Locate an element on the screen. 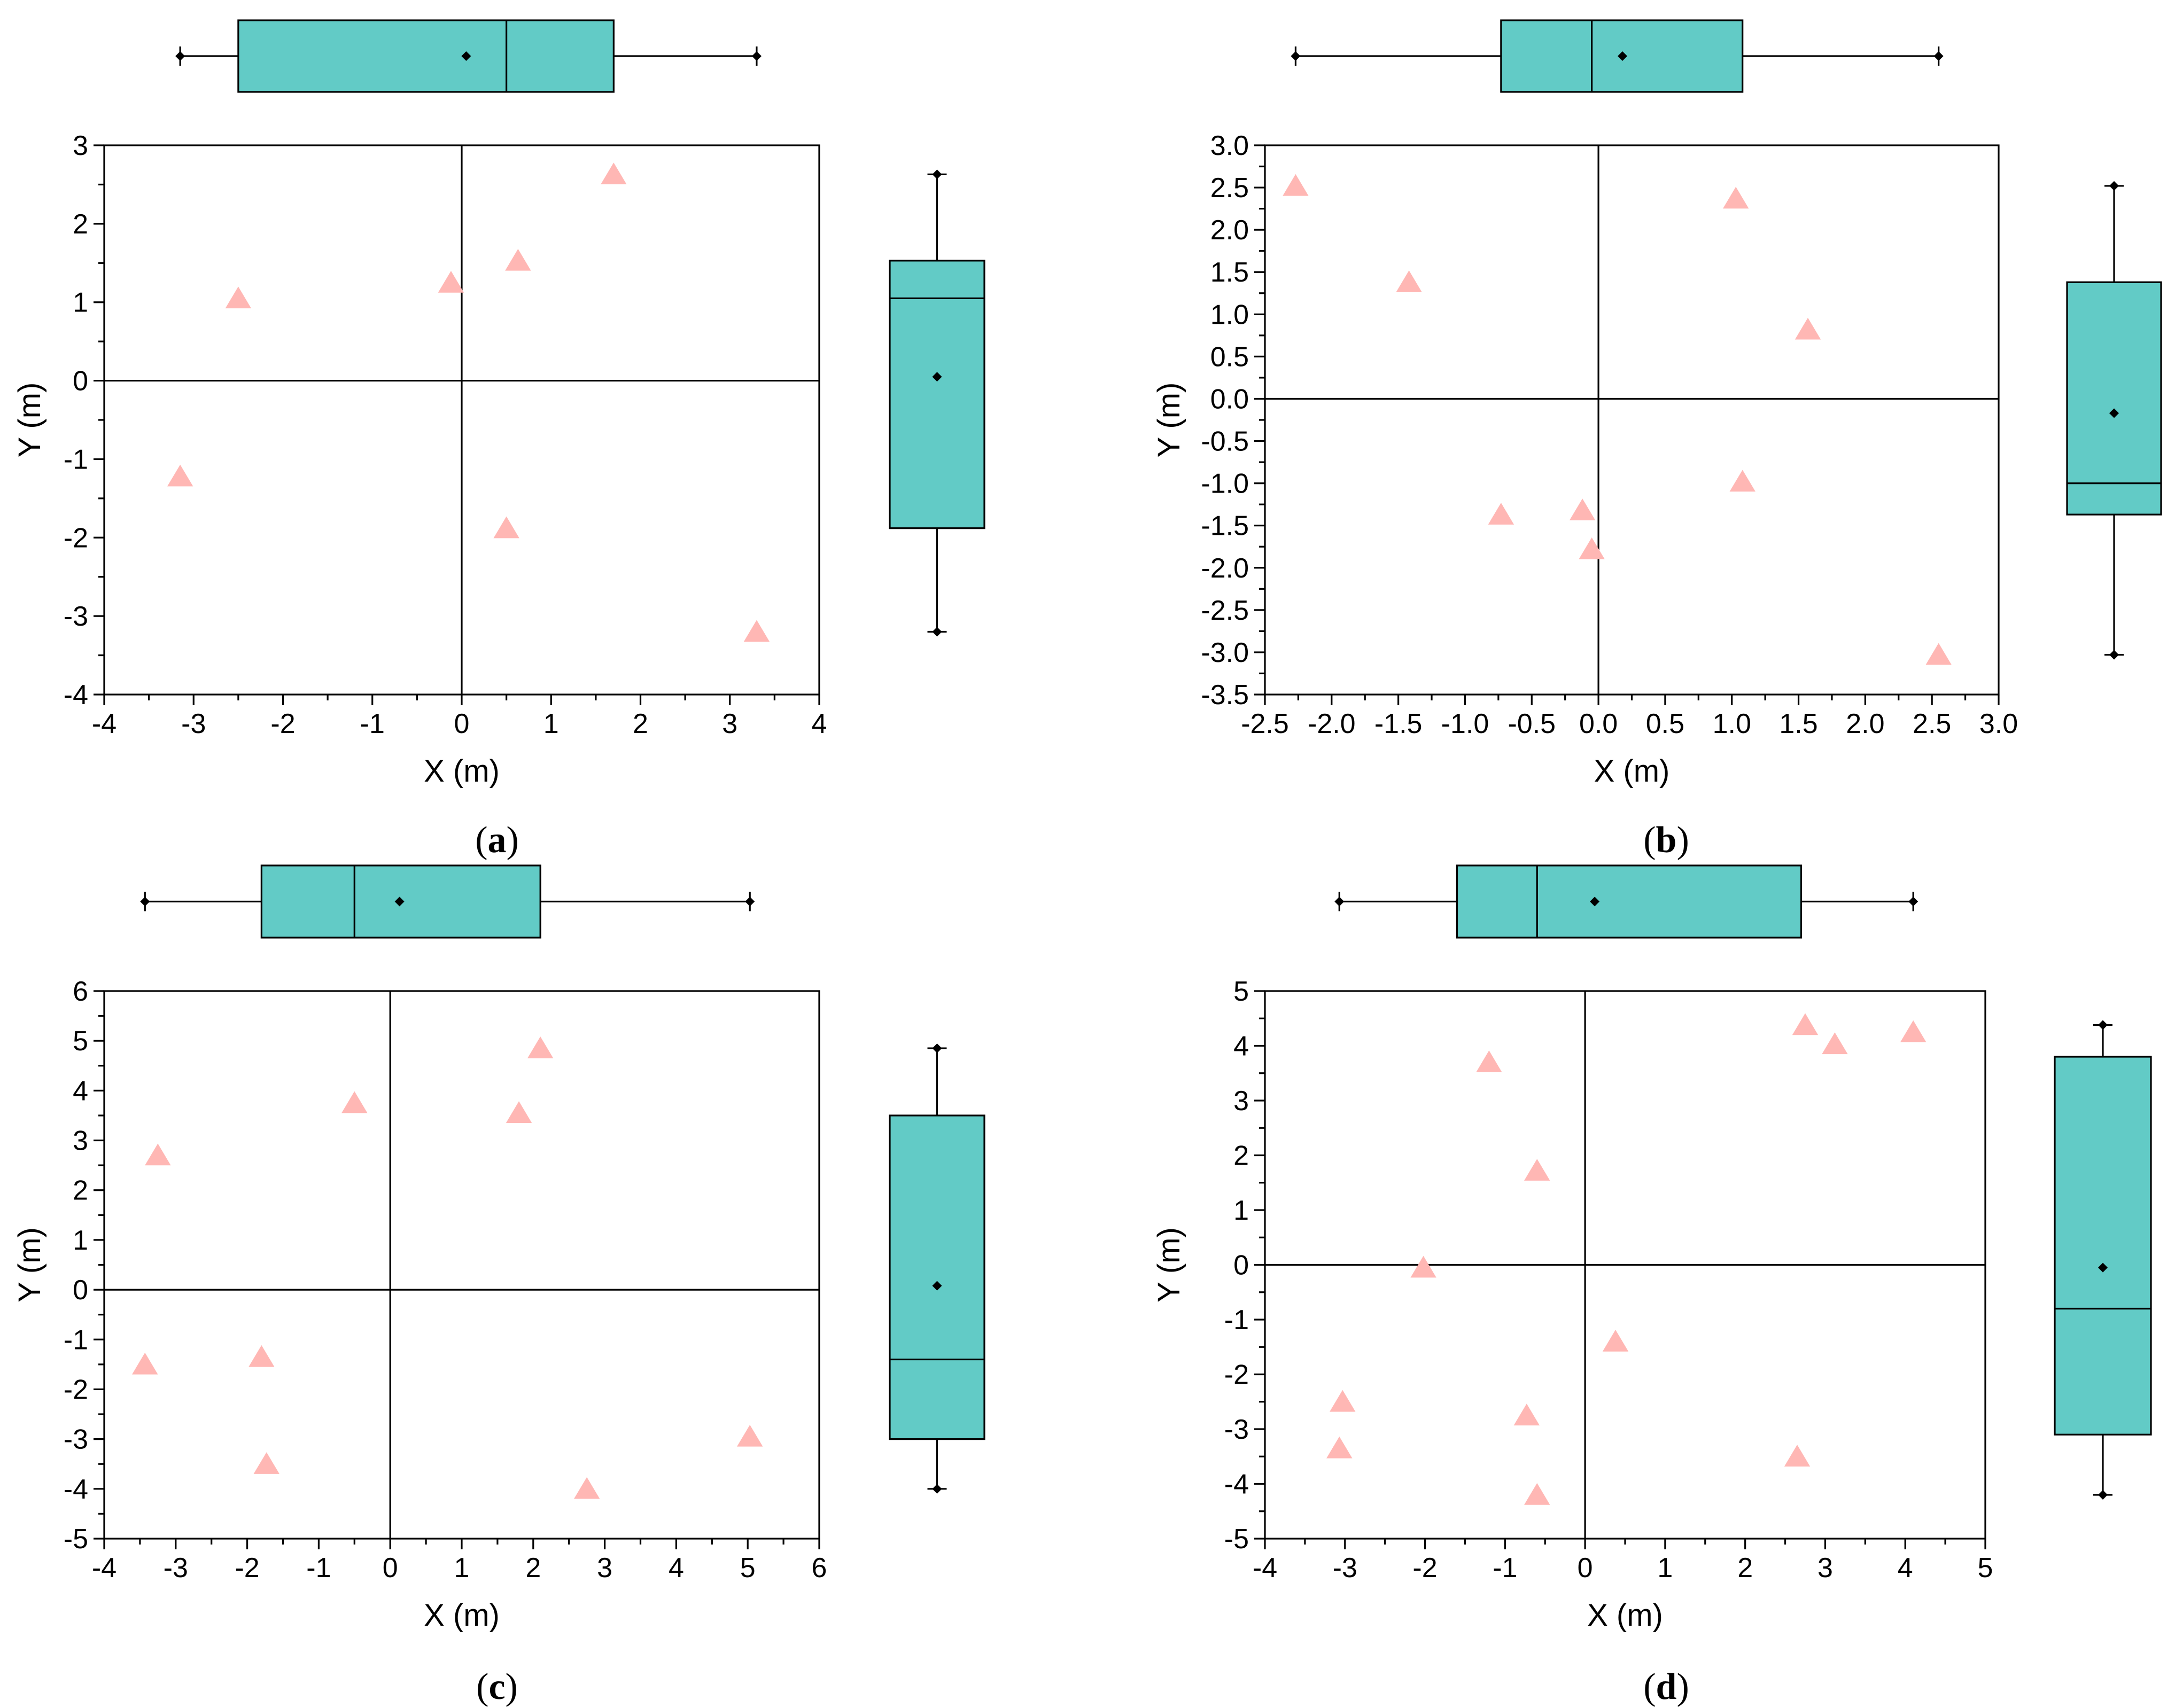 The image size is (2175, 1708). panel-label-letter: d is located at coordinates (1666, 1686).